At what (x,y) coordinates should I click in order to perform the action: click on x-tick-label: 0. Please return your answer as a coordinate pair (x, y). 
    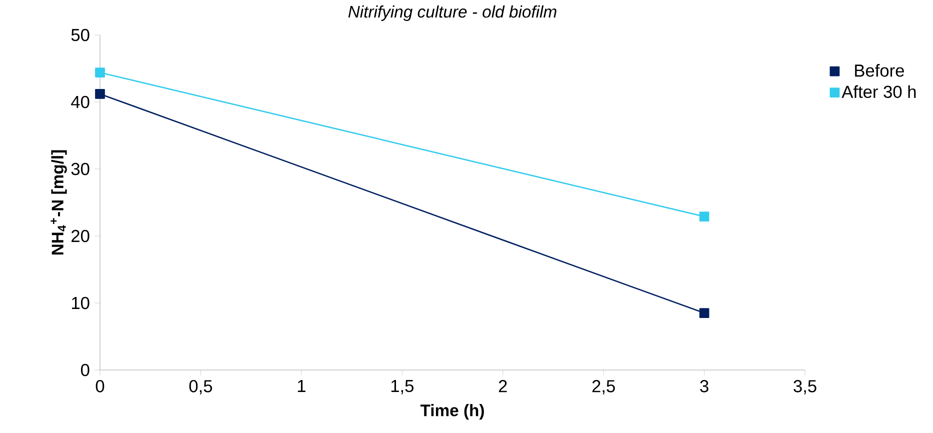
    Looking at the image, I should click on (100, 386).